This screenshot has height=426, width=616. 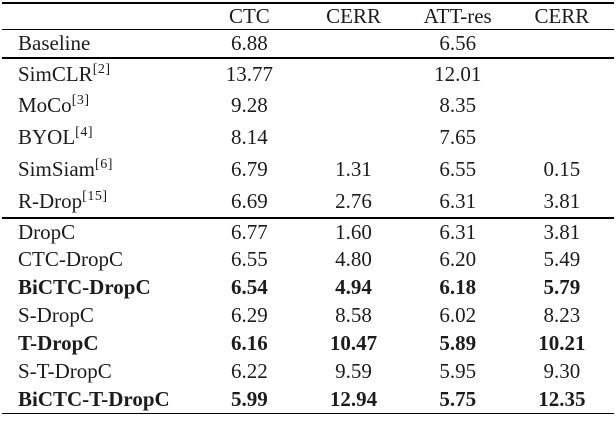 What do you see at coordinates (457, 16) in the screenshot?
I see `col-header-att-res: ATT-res` at bounding box center [457, 16].